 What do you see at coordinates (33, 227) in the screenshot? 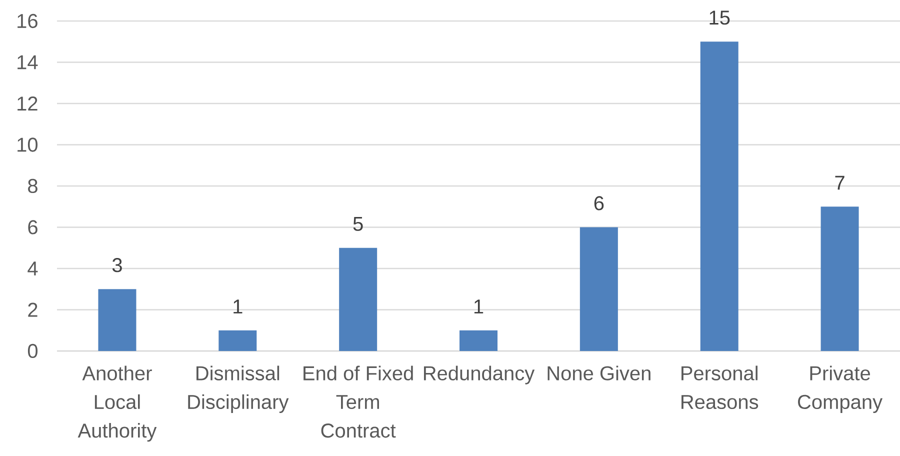
I see `y-tick-label: 6` at bounding box center [33, 227].